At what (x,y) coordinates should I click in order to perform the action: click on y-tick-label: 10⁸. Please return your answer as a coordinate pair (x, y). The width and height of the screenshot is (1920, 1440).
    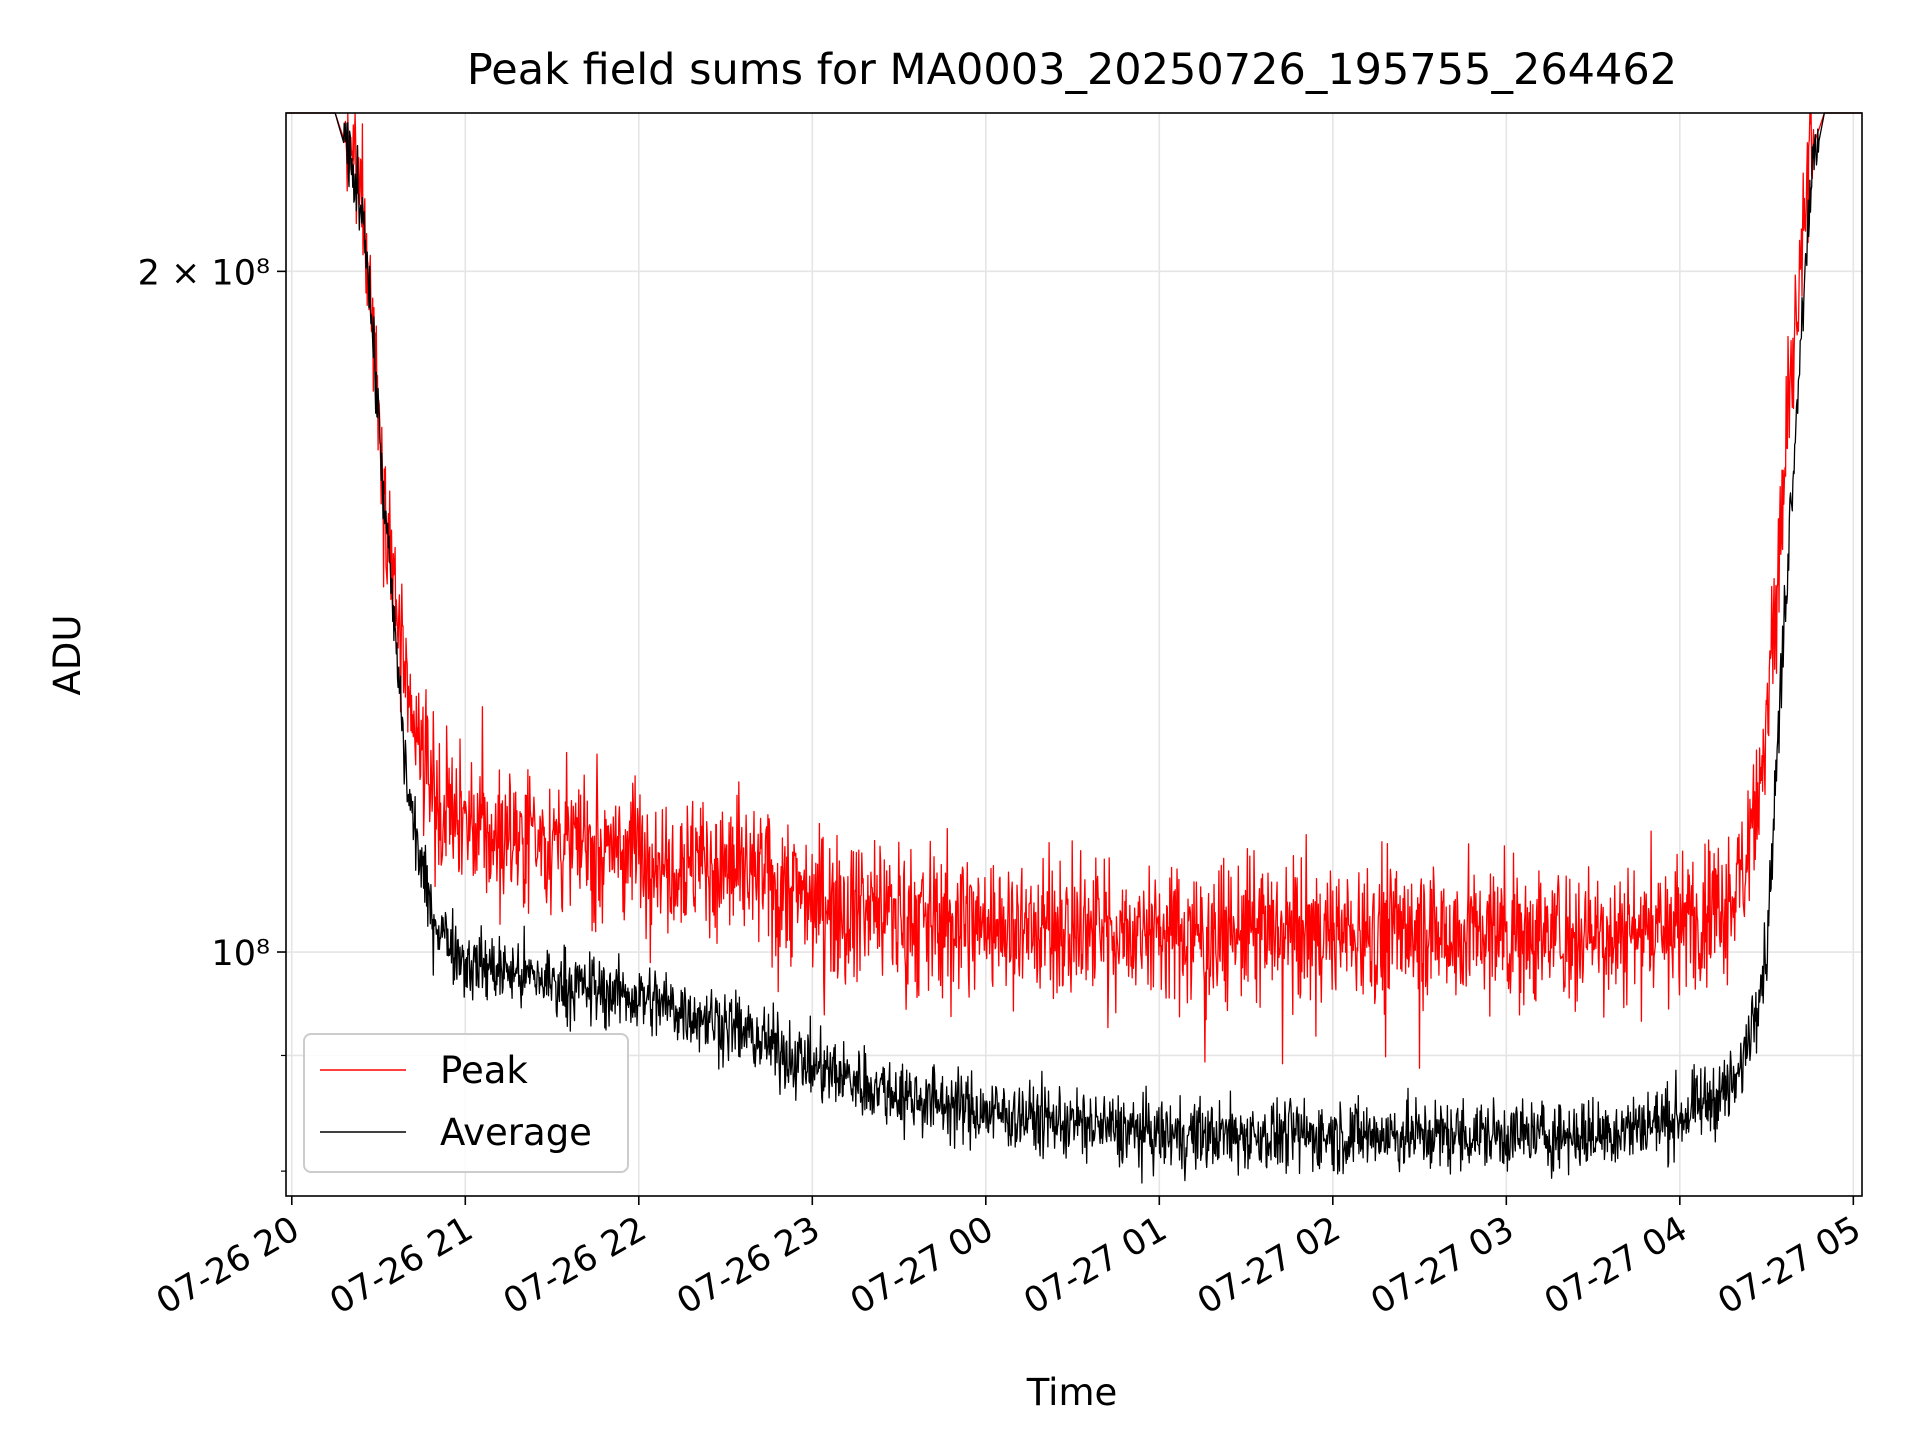
    Looking at the image, I should click on (240, 954).